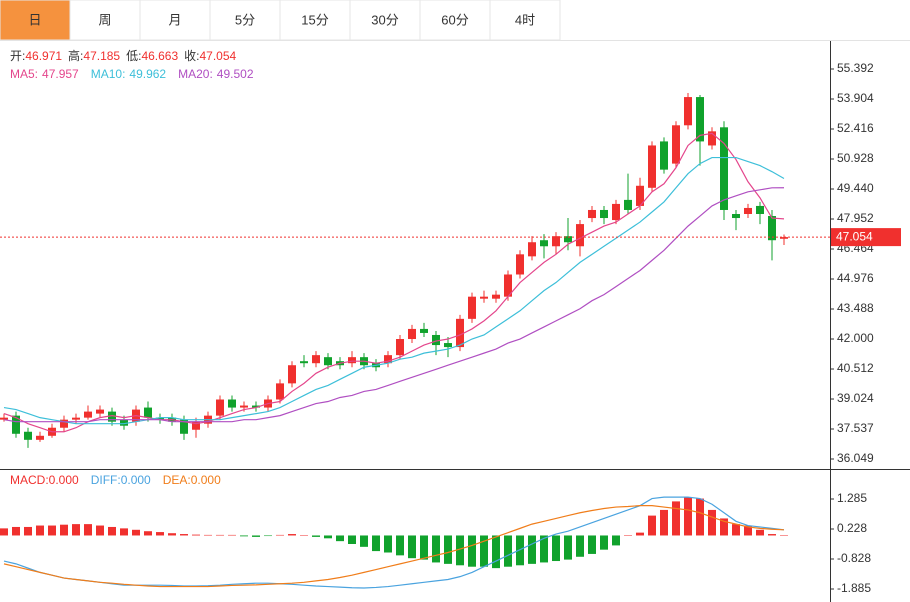  What do you see at coordinates (101, 56) in the screenshot?
I see `info-value: 47.185` at bounding box center [101, 56].